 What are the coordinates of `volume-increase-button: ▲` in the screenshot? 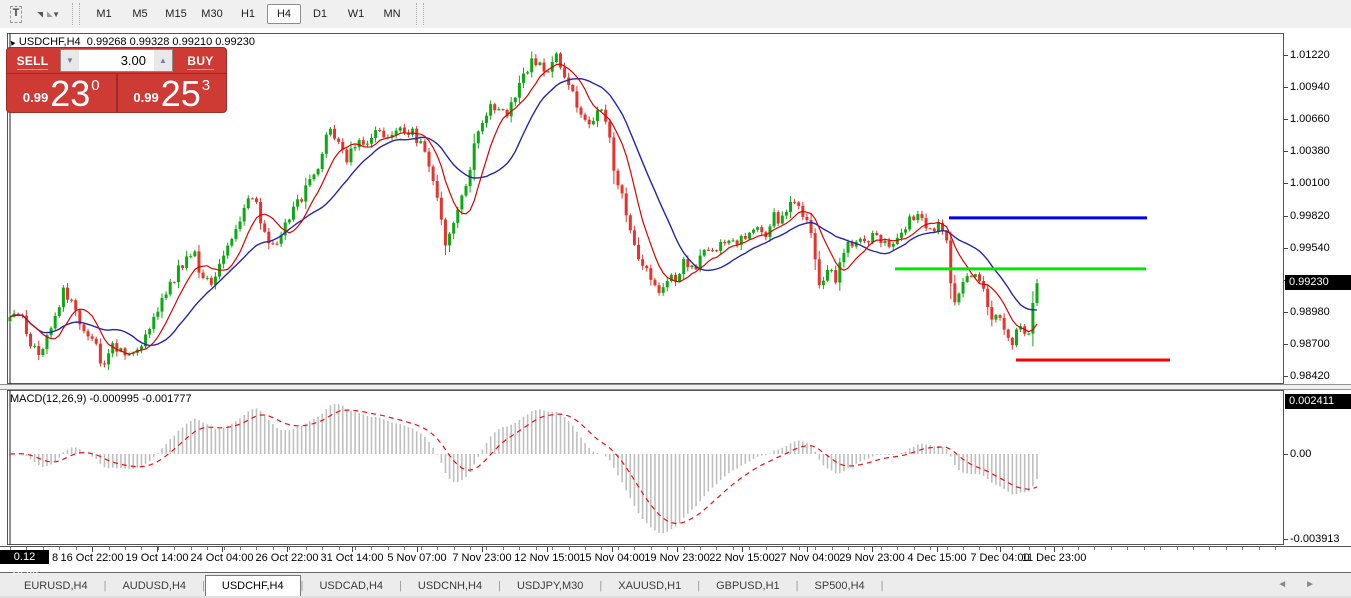 It's located at (163, 60).